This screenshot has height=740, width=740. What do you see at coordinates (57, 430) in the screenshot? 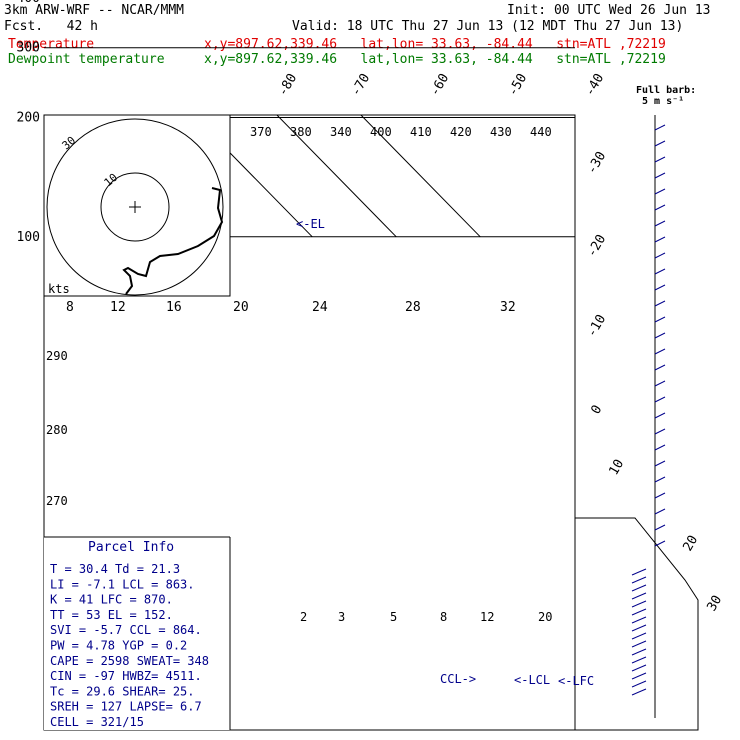
I see `theta-side-label: 280` at bounding box center [57, 430].